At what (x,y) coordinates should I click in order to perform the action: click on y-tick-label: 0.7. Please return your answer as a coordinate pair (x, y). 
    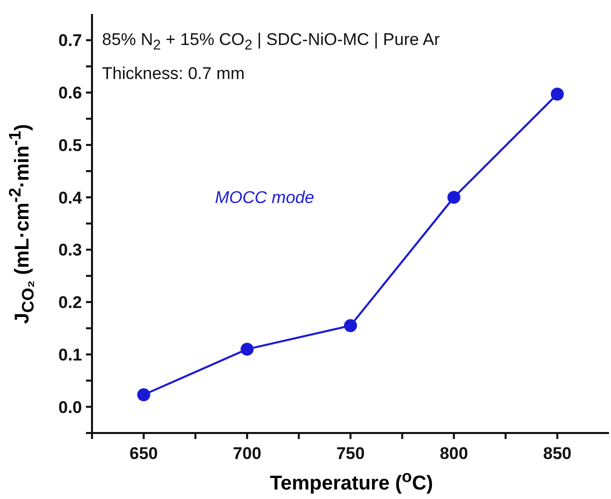
    Looking at the image, I should click on (70, 40).